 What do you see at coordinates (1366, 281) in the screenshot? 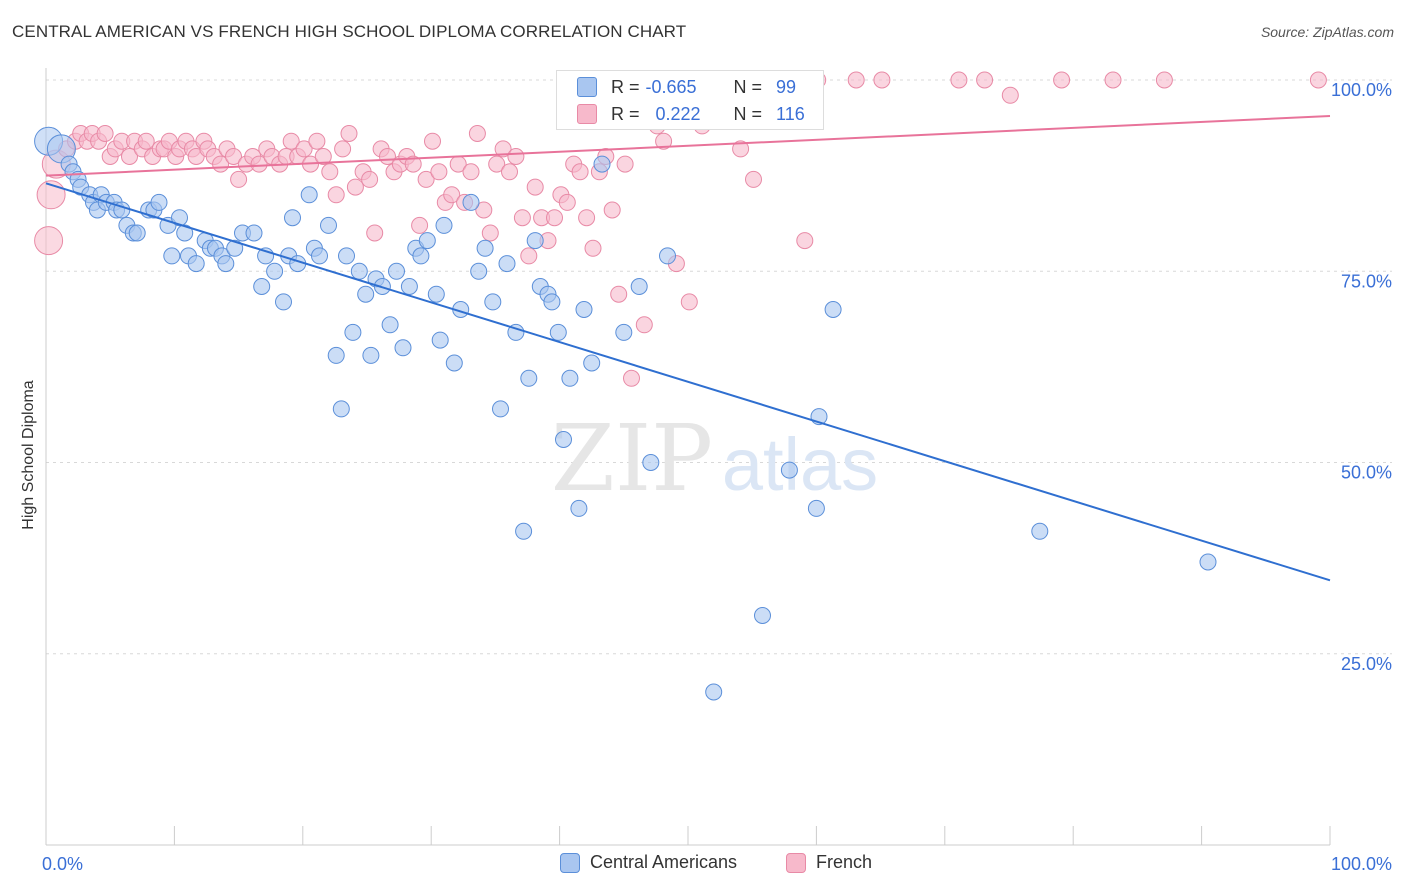
I see `y-tick-label: 75.0%` at bounding box center [1366, 281].